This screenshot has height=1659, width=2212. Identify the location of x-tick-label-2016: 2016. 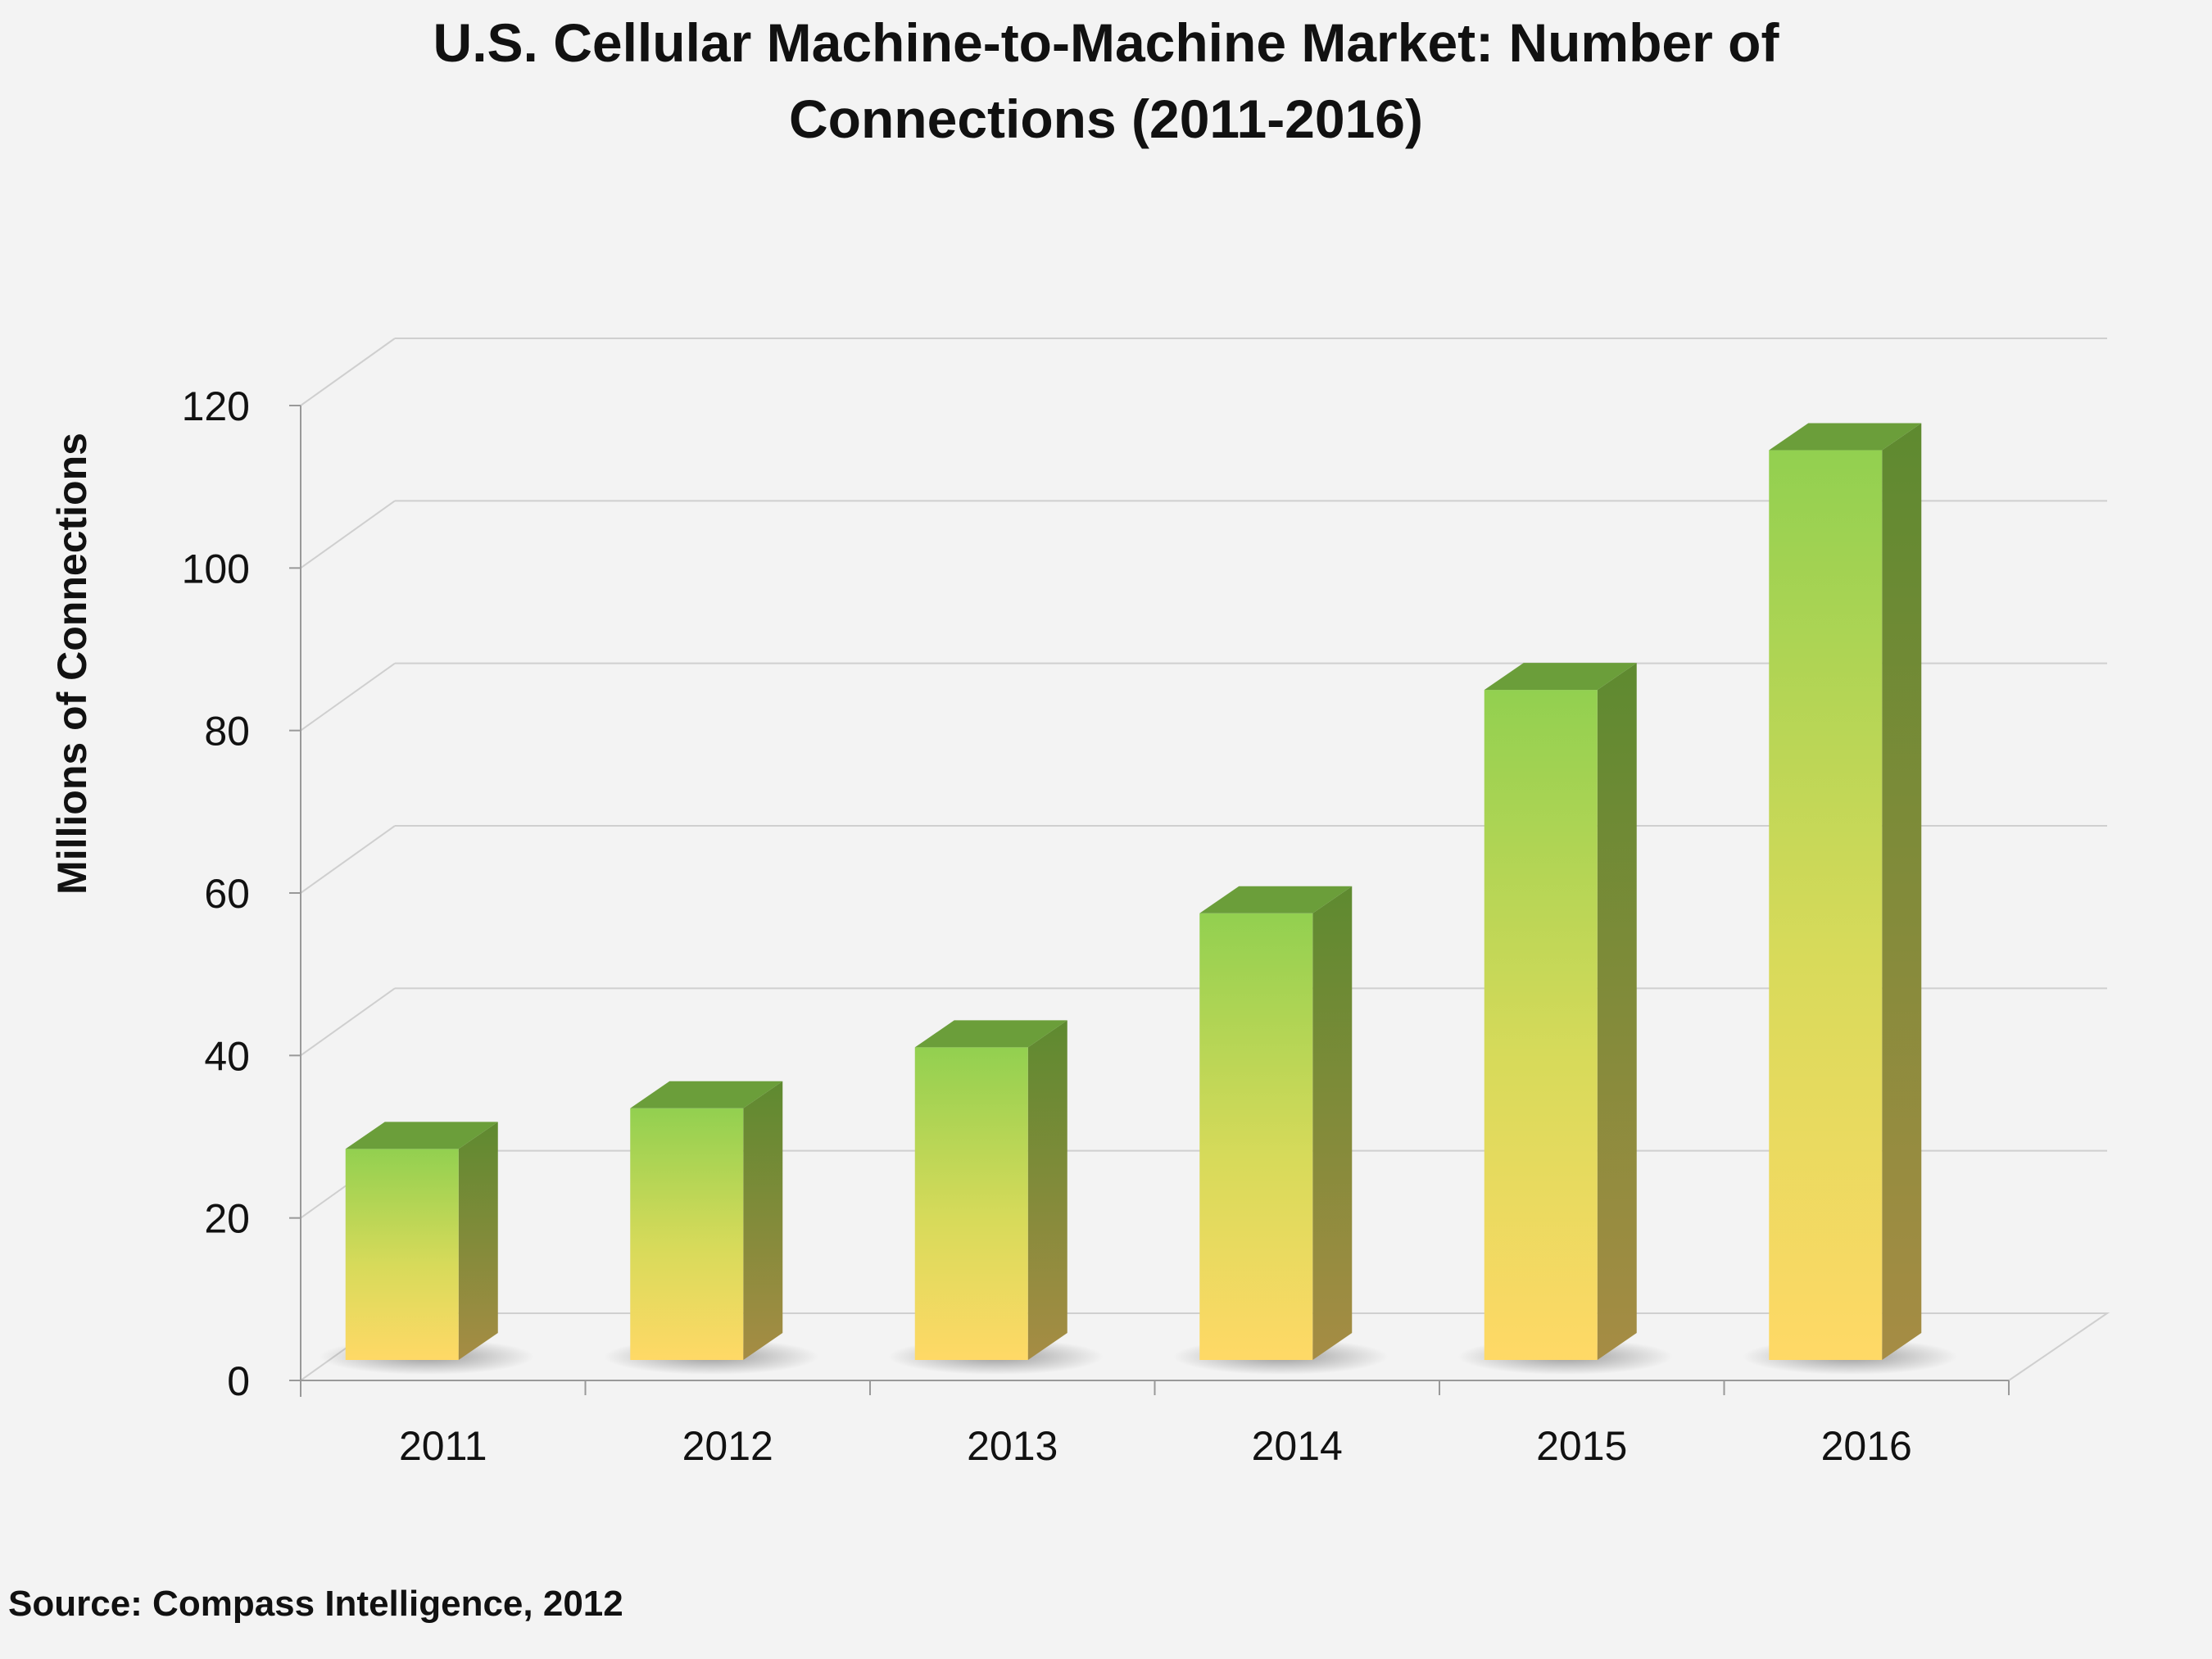
(1866, 1446).